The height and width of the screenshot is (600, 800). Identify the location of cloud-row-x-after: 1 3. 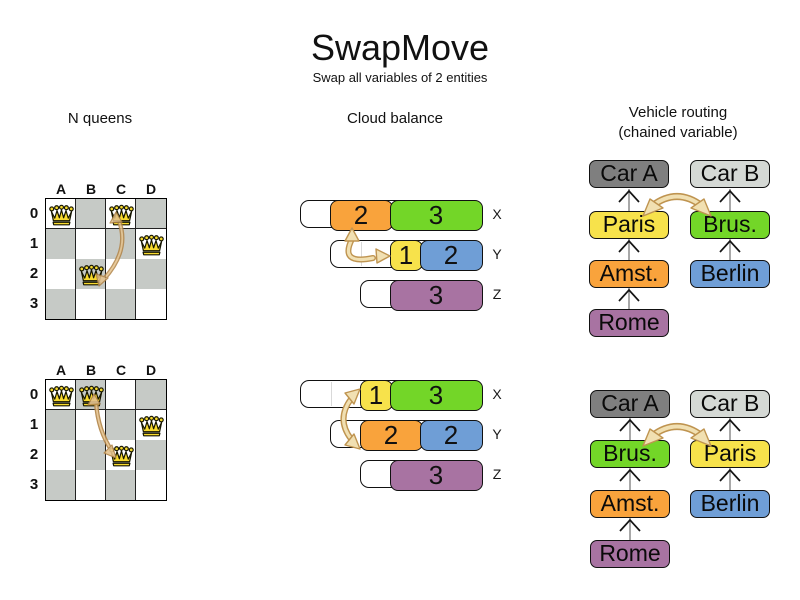
(391, 395).